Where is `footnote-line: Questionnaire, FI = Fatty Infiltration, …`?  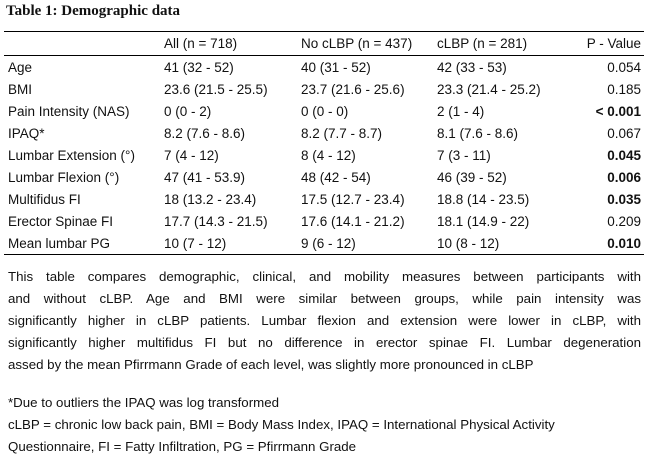
footnote-line: Questionnaire, FI = Fatty Infiltration, … is located at coordinates (182, 446).